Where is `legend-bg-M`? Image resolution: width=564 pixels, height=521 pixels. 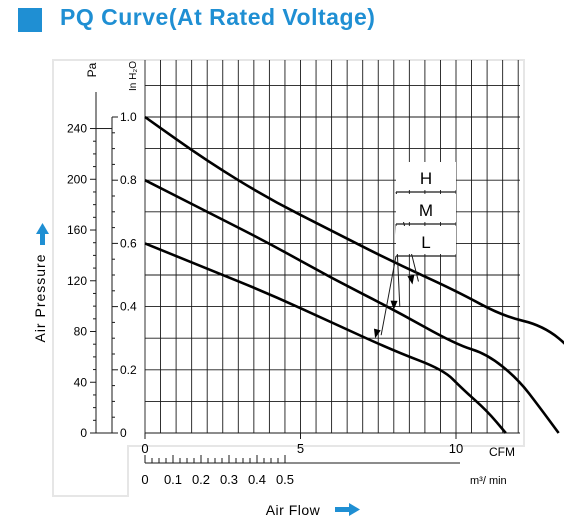 legend-bg-M is located at coordinates (426, 208).